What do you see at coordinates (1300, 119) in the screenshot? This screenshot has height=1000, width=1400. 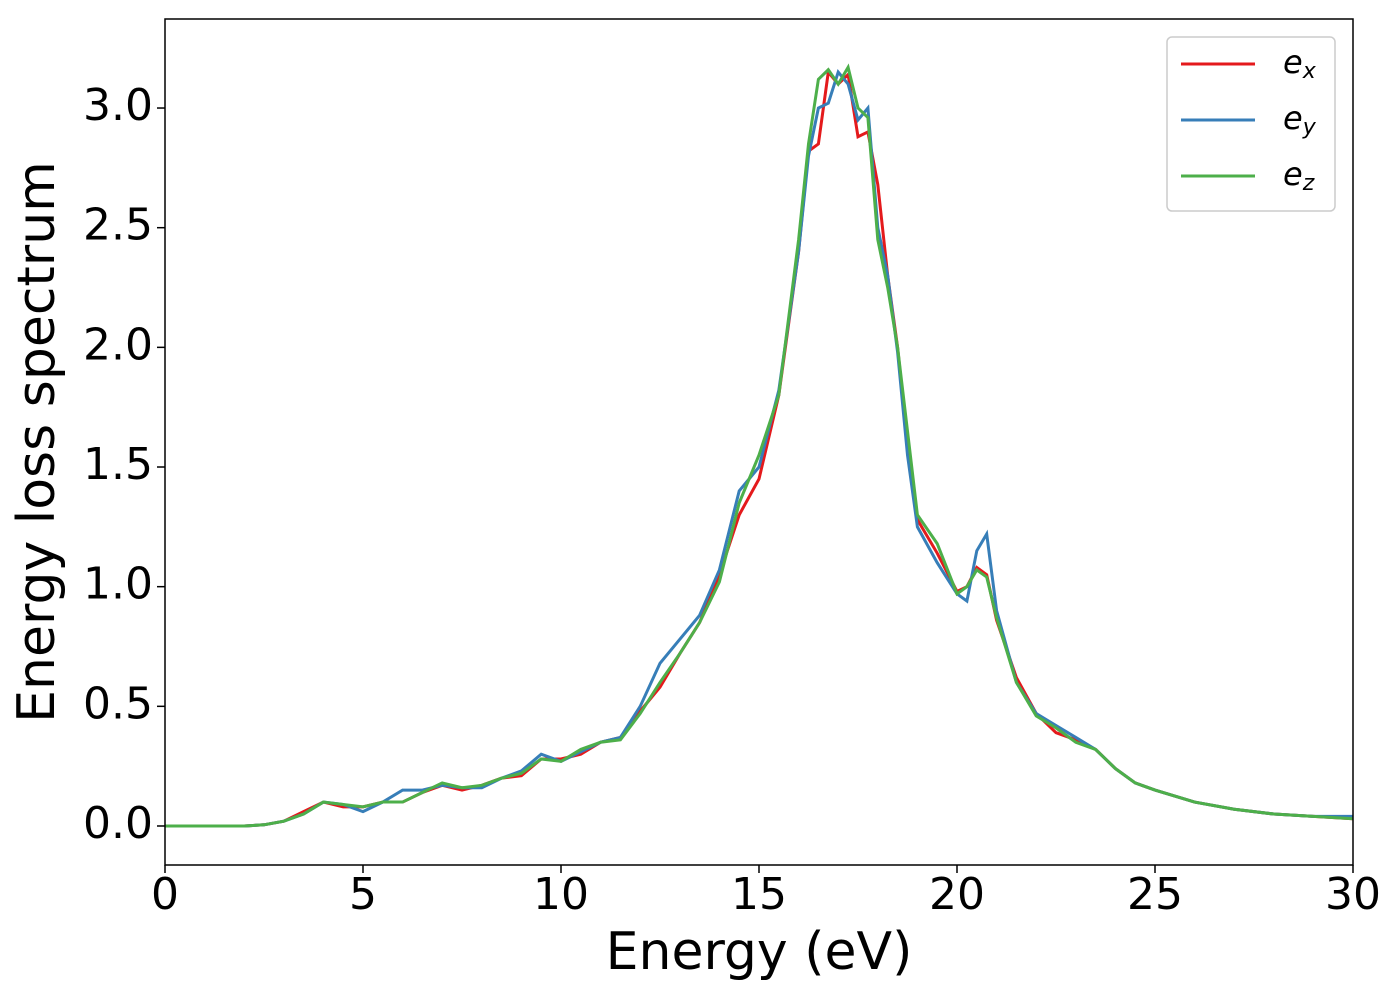 I see `legend-label: ey` at bounding box center [1300, 119].